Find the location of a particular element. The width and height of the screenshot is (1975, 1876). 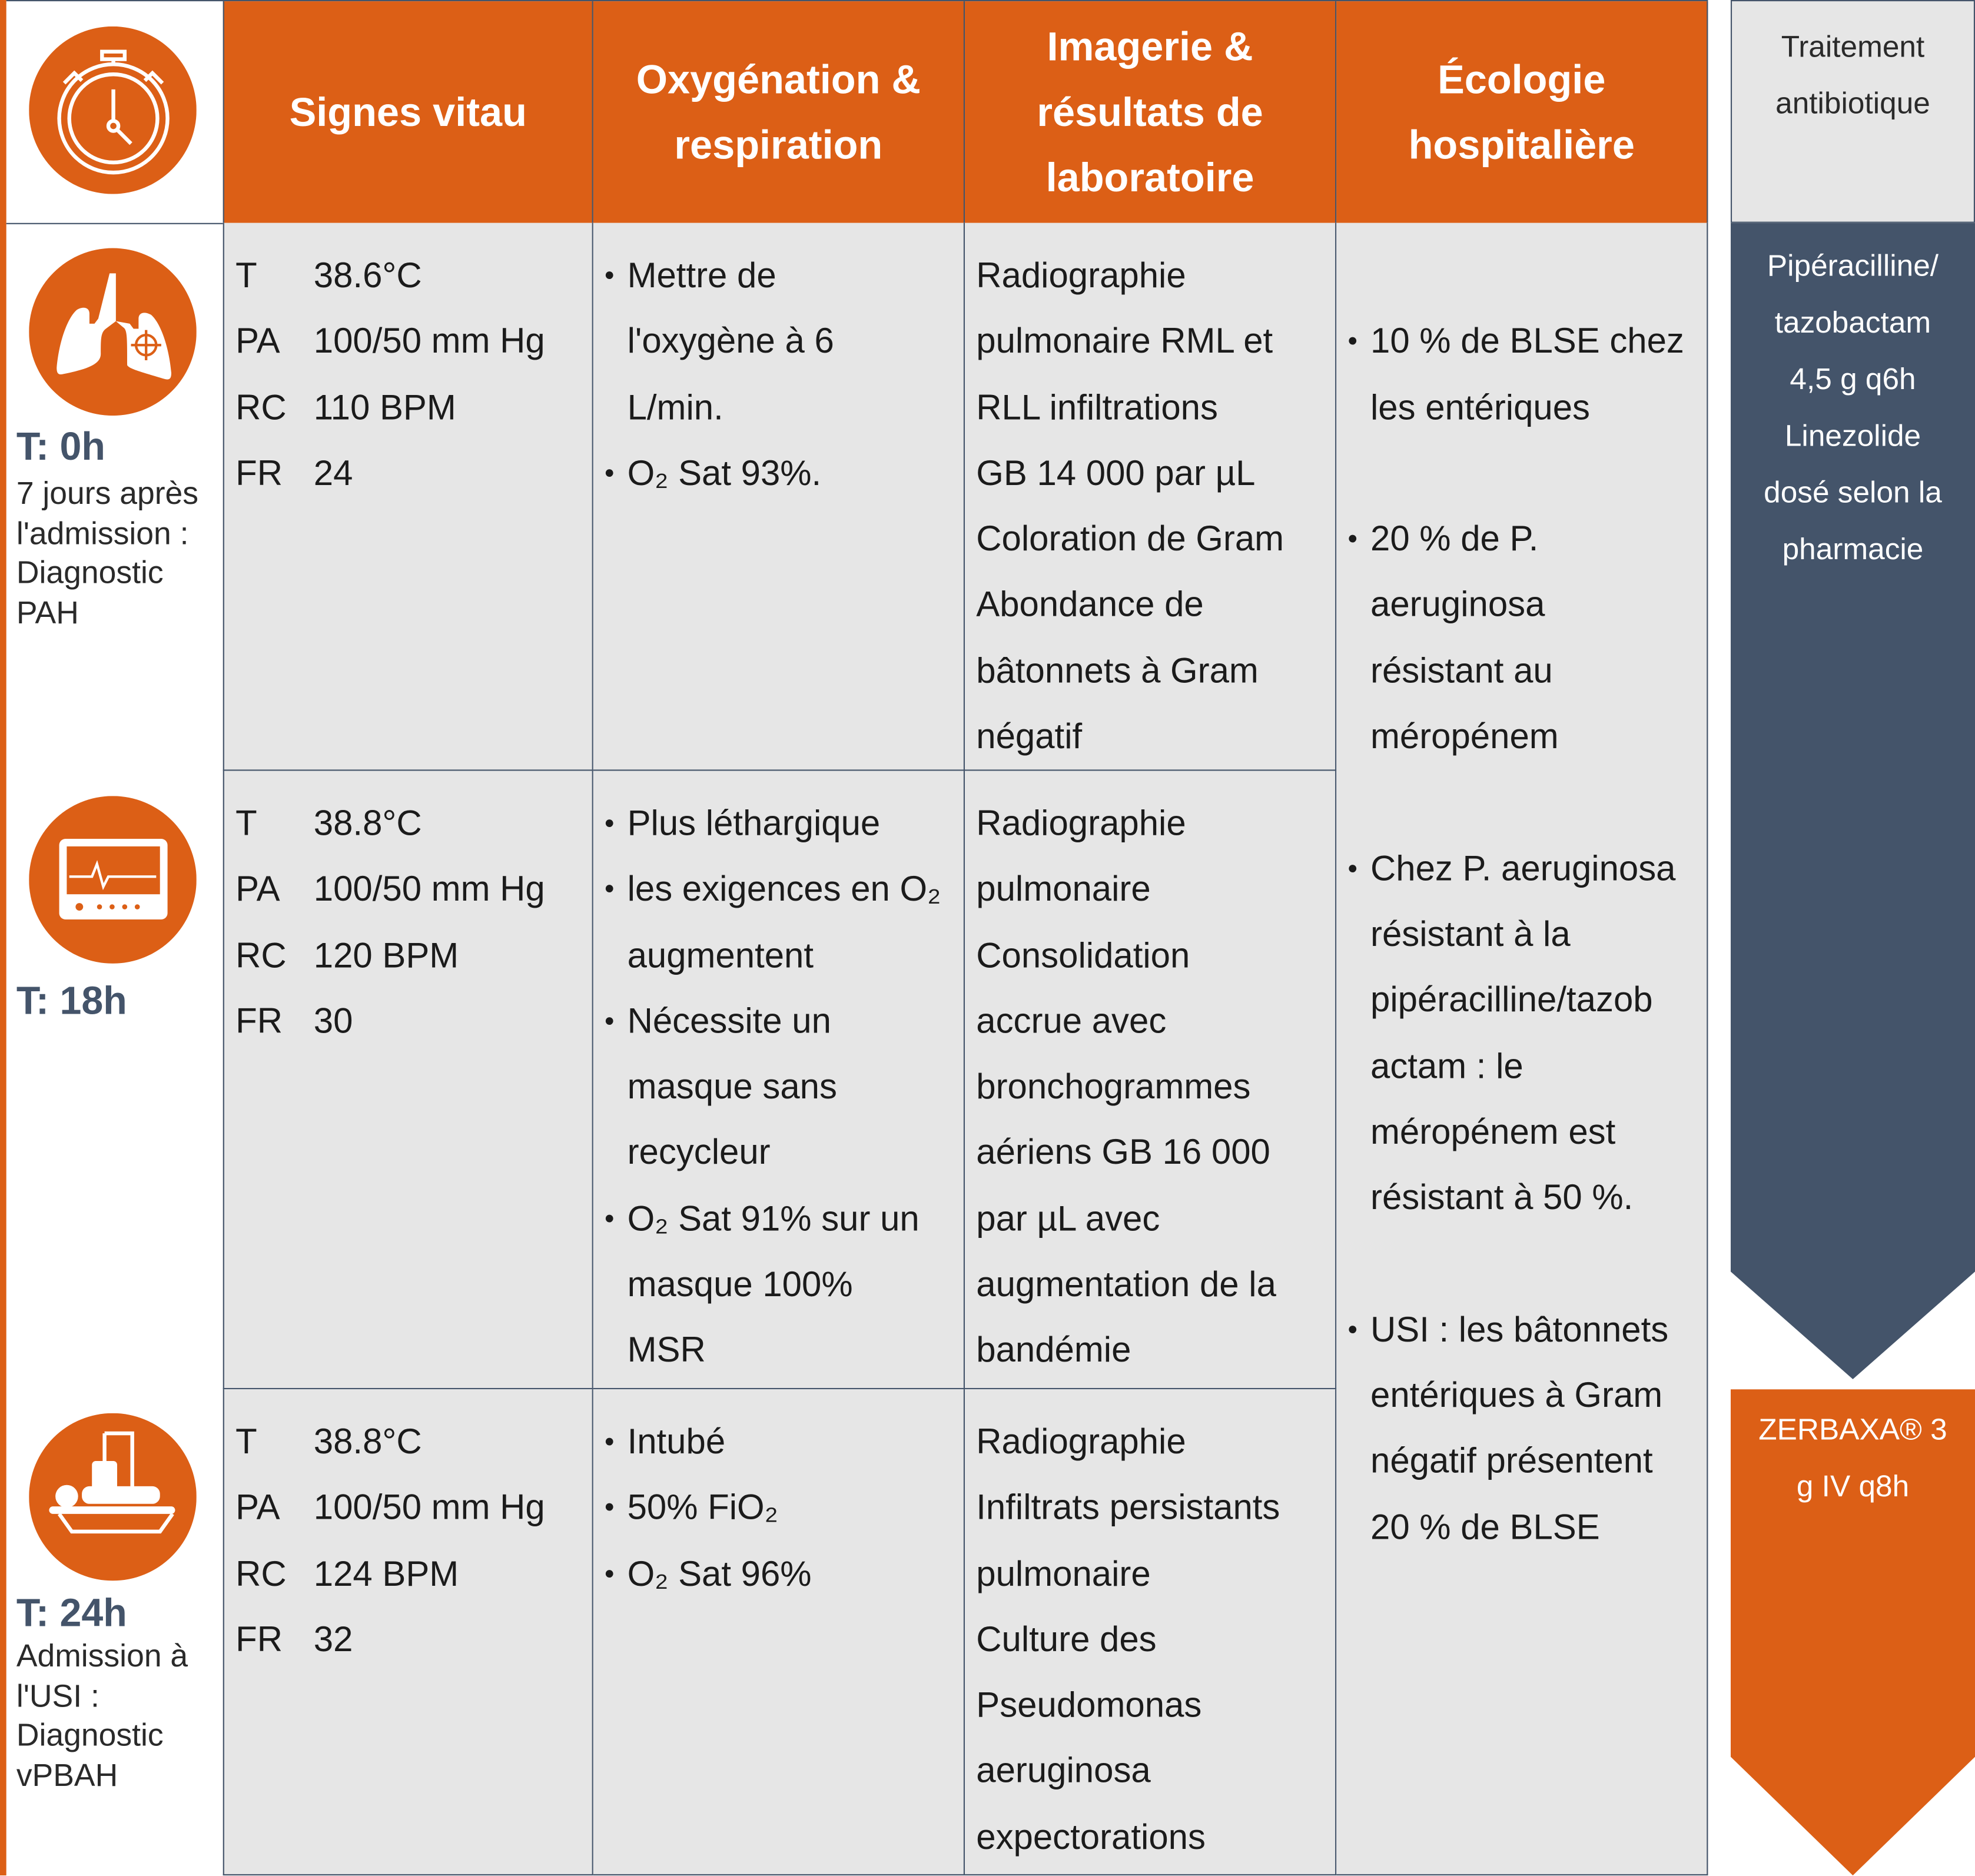

header-imaging: Imagerie & résultats de laboratoire is located at coordinates (1151, 112).